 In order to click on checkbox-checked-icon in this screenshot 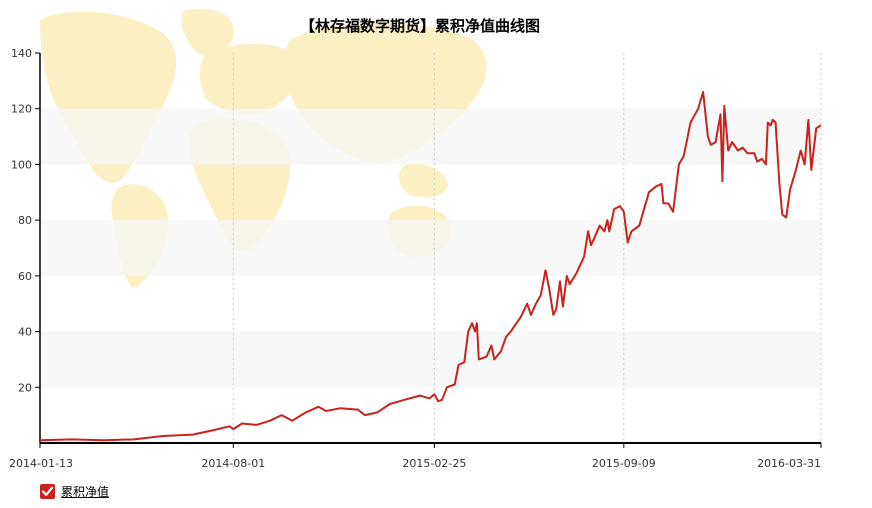, I will do `click(47, 491)`.